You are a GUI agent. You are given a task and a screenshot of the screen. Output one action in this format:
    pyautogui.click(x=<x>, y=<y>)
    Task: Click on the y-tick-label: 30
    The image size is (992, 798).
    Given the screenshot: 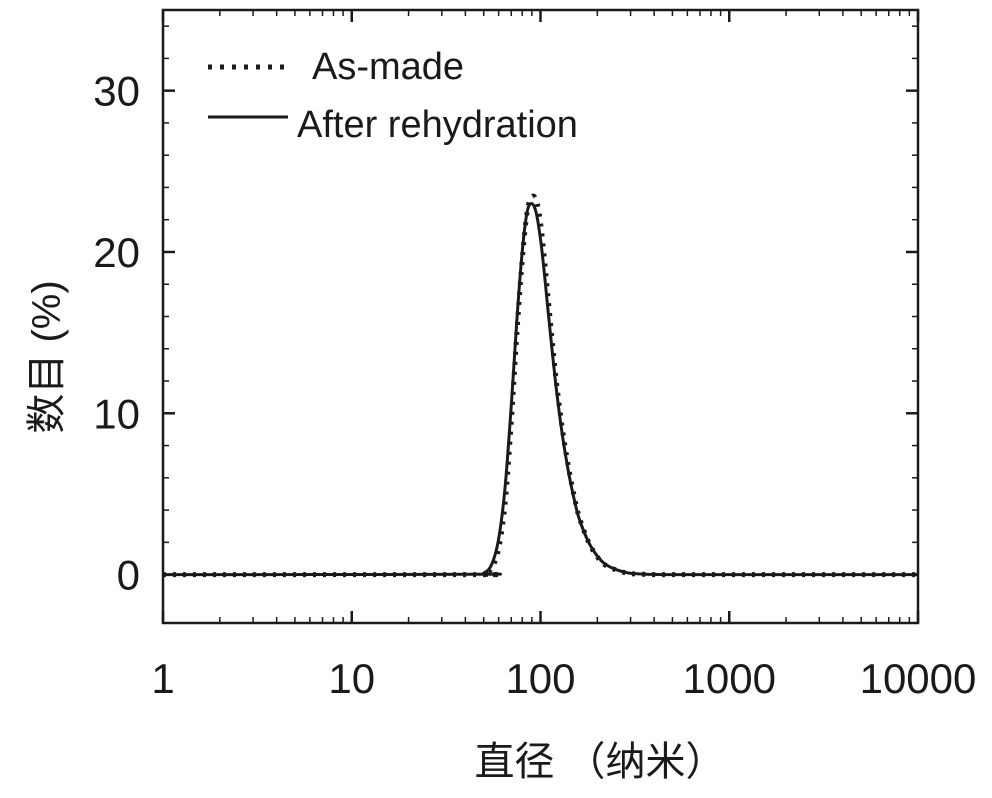 What is the action you would take?
    pyautogui.click(x=116, y=91)
    